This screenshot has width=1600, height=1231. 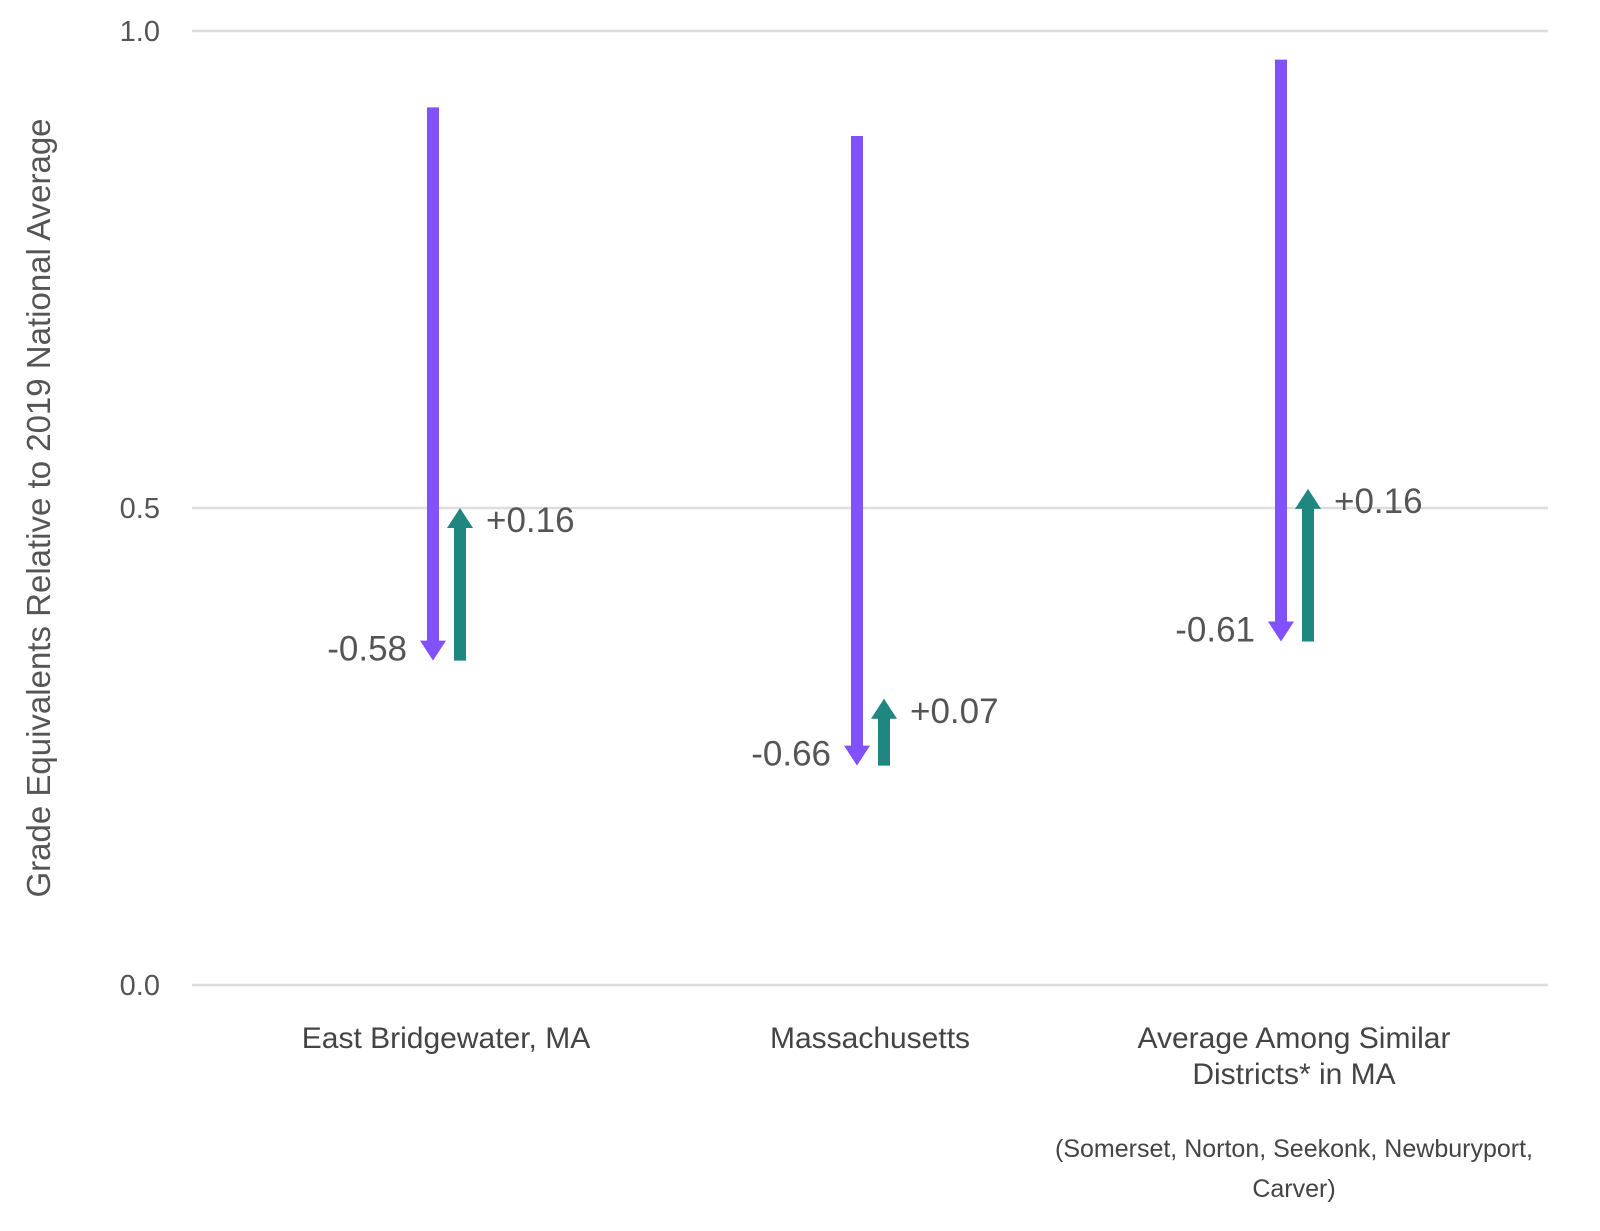 What do you see at coordinates (140, 32) in the screenshot?
I see `y-tick-label: 1.0` at bounding box center [140, 32].